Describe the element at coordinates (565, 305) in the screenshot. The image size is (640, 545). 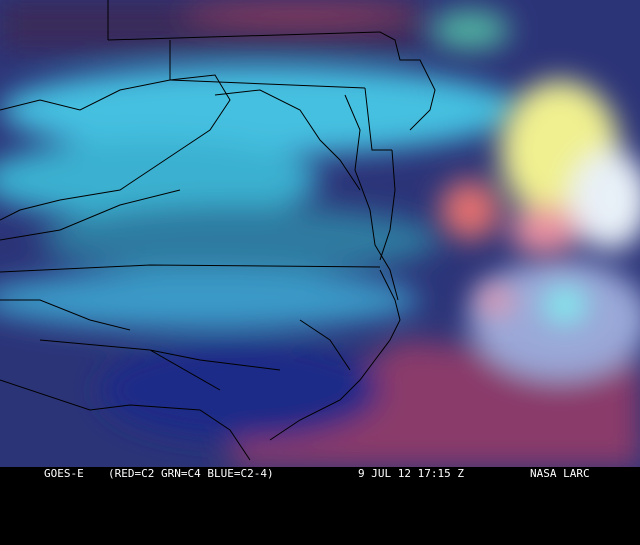
I see `cyan-cell` at that location.